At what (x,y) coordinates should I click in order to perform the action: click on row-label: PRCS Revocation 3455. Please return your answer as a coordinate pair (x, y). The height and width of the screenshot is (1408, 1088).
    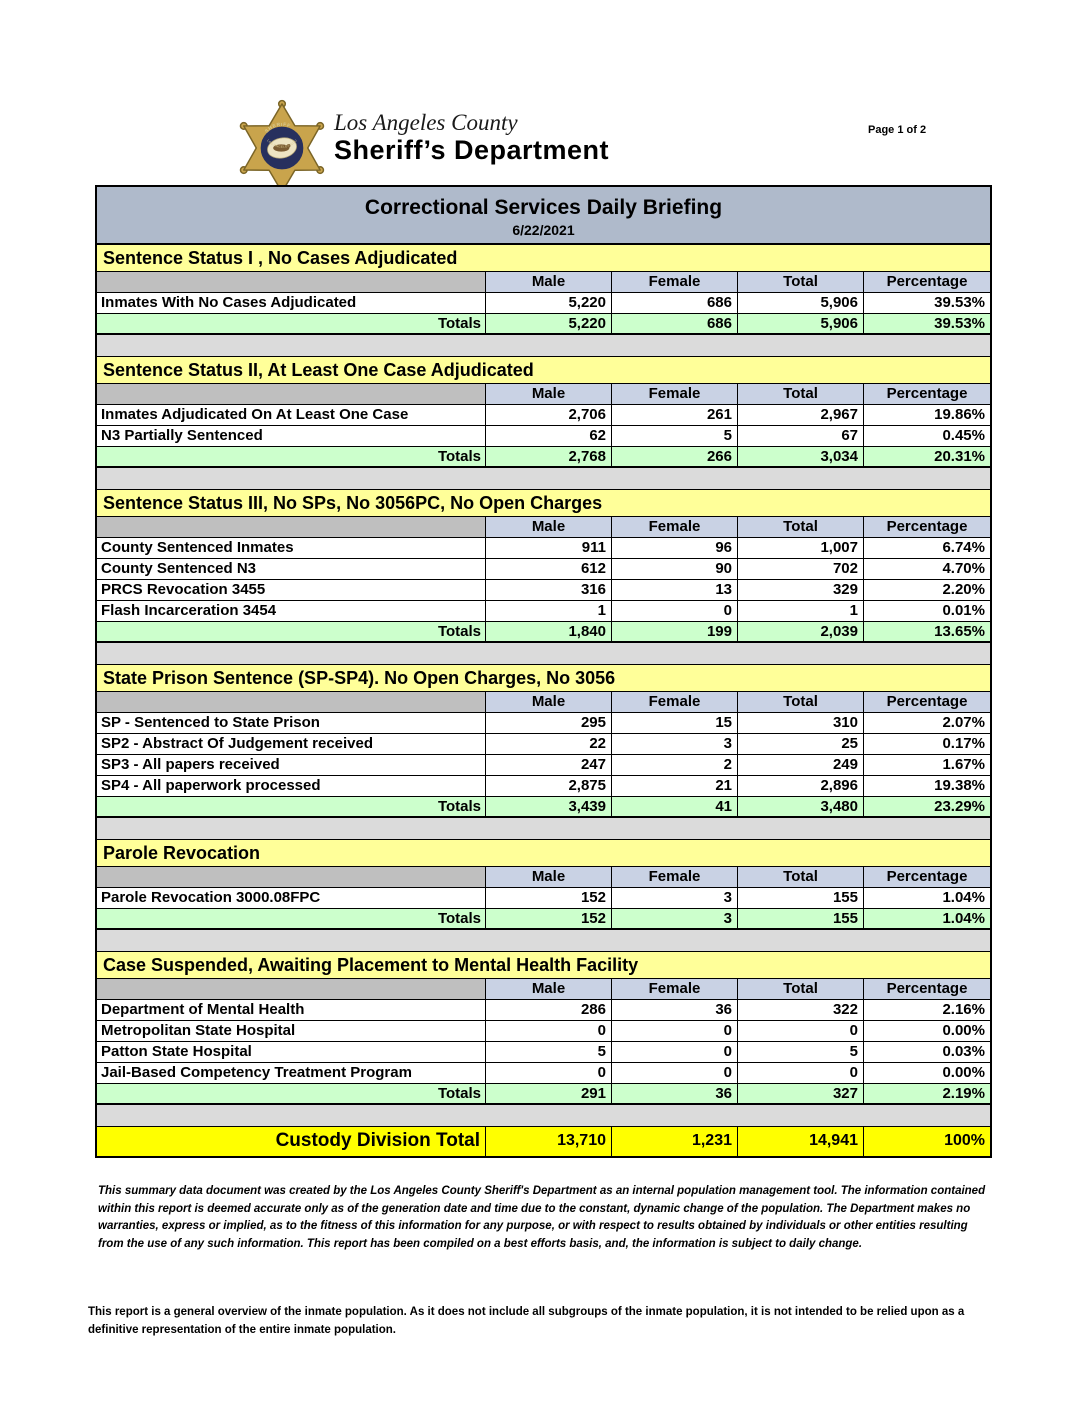
    Looking at the image, I should click on (291, 590).